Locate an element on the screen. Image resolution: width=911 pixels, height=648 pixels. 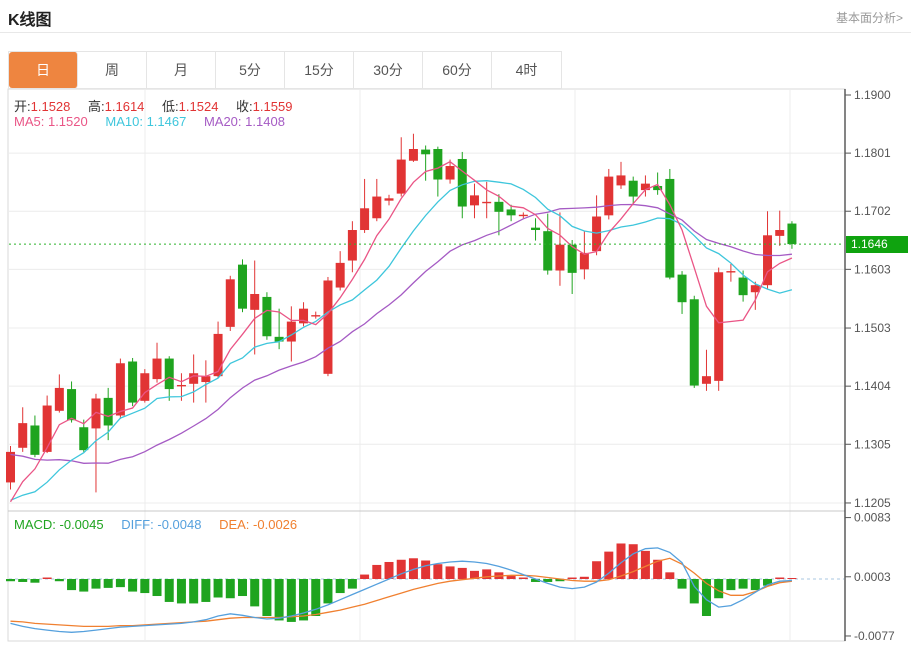
dea-value: -0.0026 is located at coordinates (275, 524).